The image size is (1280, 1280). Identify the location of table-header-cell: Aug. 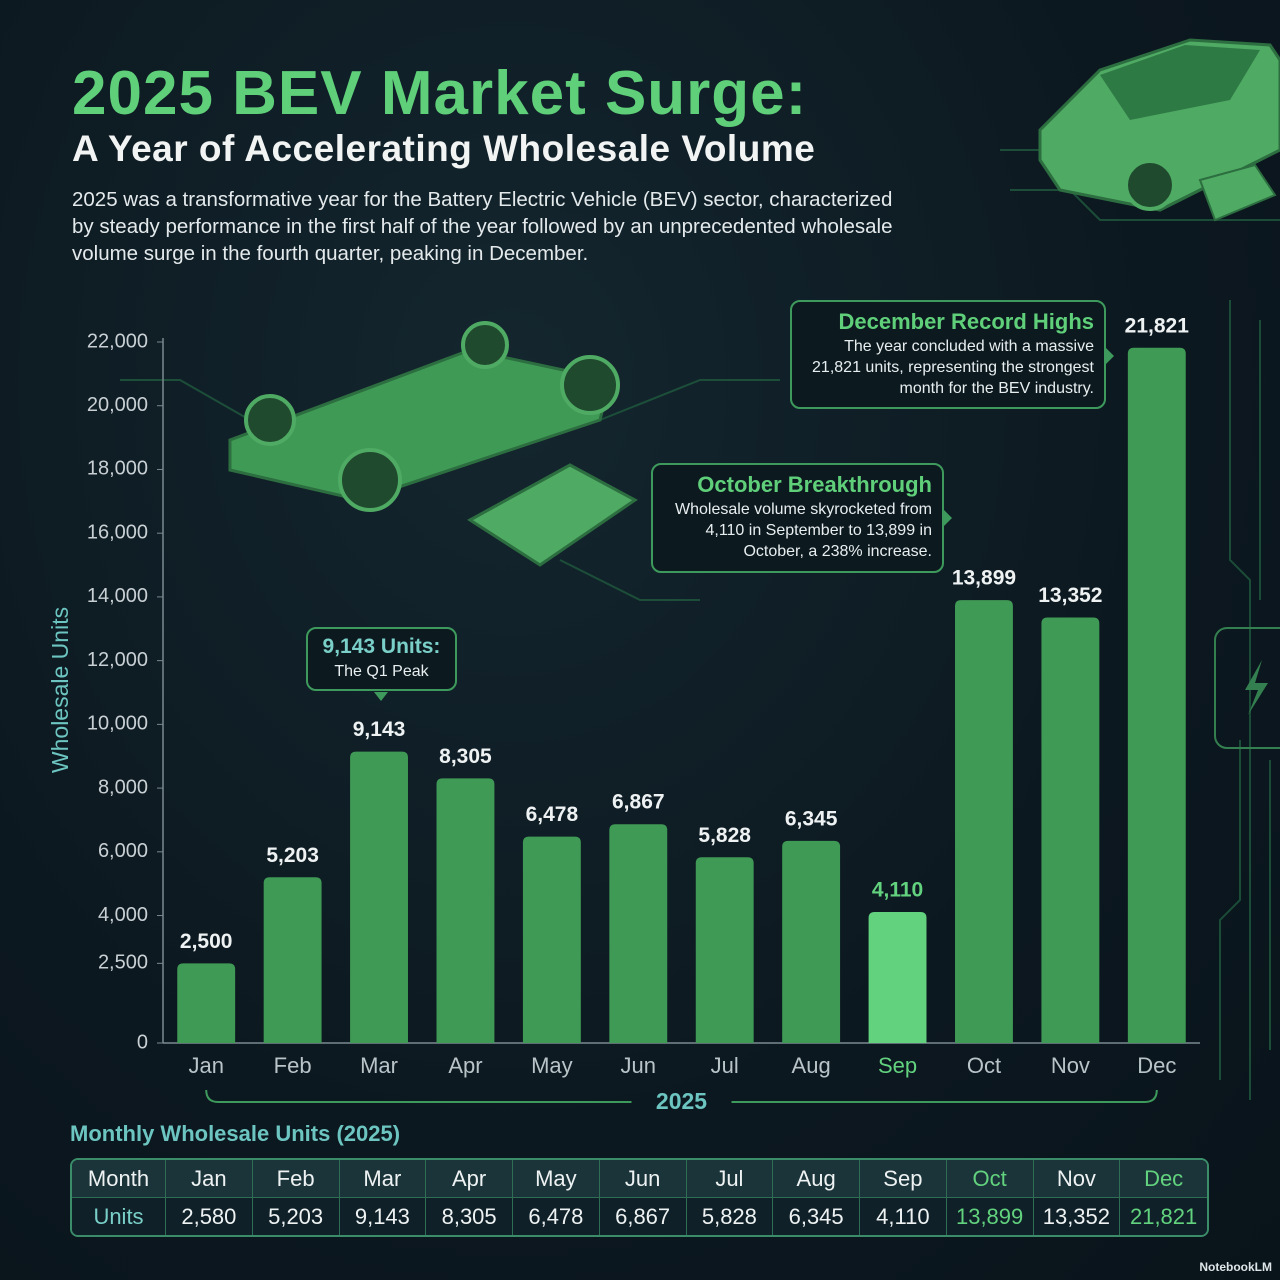
(816, 1179).